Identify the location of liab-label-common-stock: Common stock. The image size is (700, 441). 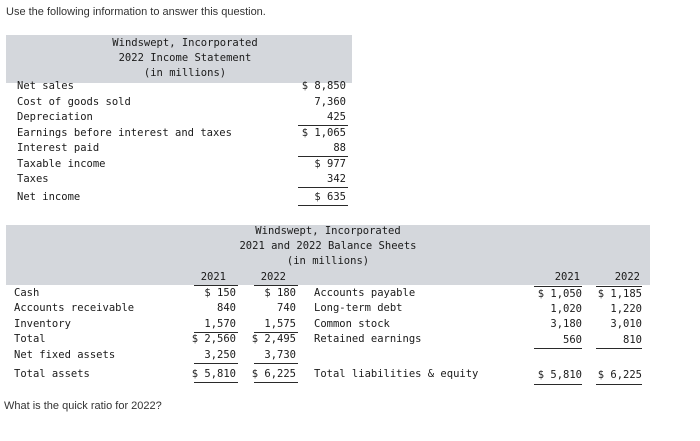
(352, 324).